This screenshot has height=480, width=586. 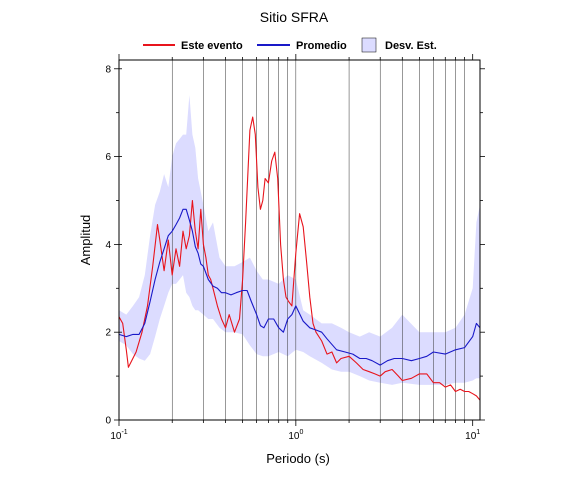 What do you see at coordinates (108, 333) in the screenshot?
I see `y-tick-label: 2` at bounding box center [108, 333].